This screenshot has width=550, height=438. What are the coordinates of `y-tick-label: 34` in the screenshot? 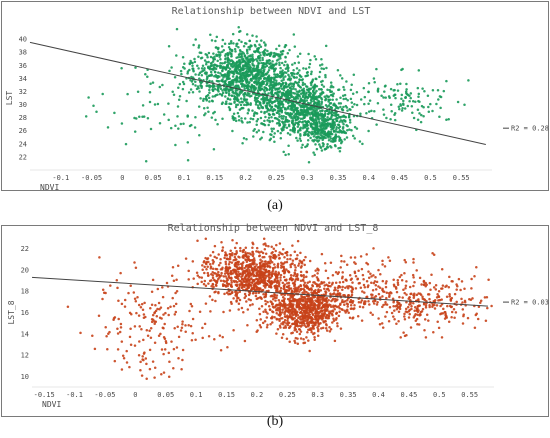 It's located at (23, 79).